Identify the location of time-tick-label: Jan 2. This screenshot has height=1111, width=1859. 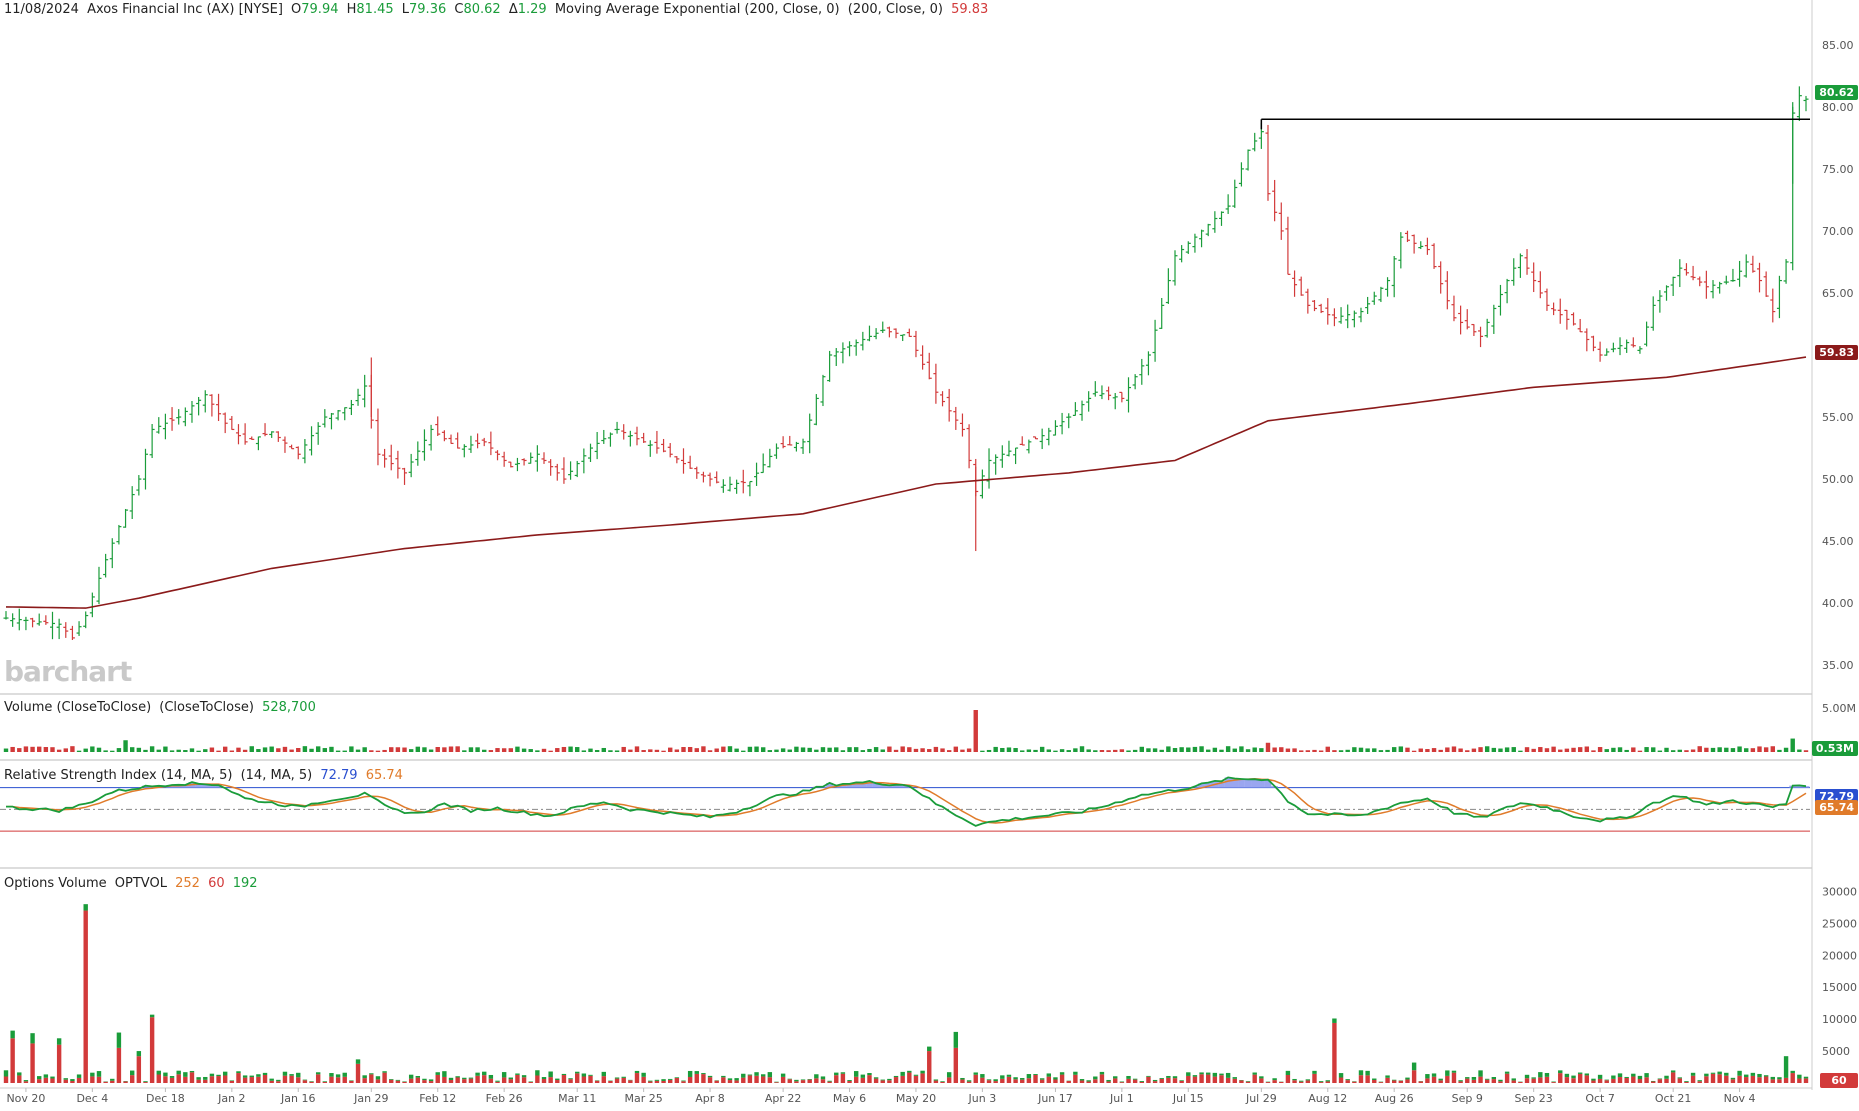
(231, 1098).